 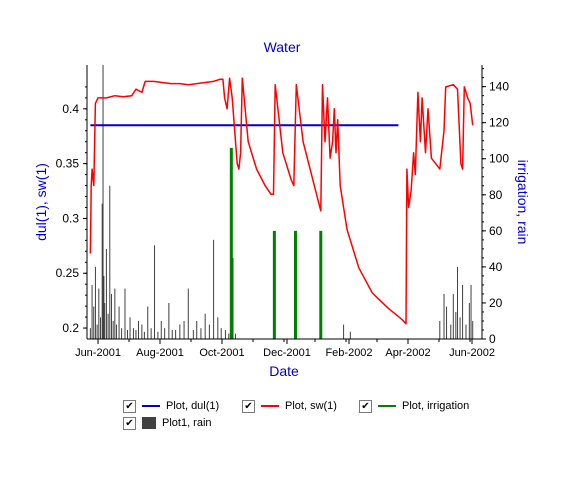 I want to click on legend-item-dul: ✔ Plot, dul(1), so click(x=171, y=406).